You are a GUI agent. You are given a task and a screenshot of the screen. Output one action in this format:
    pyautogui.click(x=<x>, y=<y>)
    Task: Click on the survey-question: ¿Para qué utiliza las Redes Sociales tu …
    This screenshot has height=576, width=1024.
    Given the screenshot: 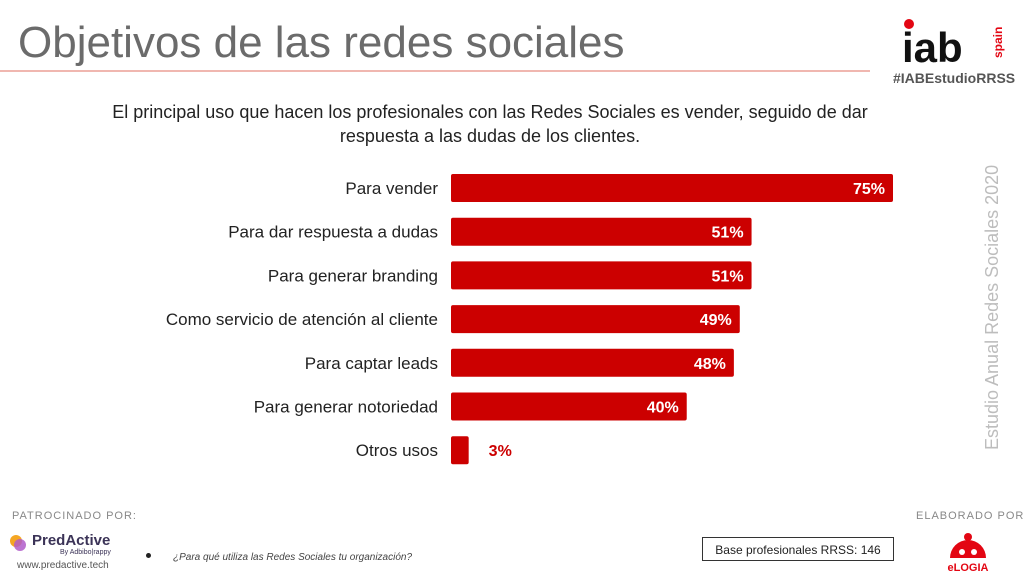 What is the action you would take?
    pyautogui.click(x=293, y=557)
    